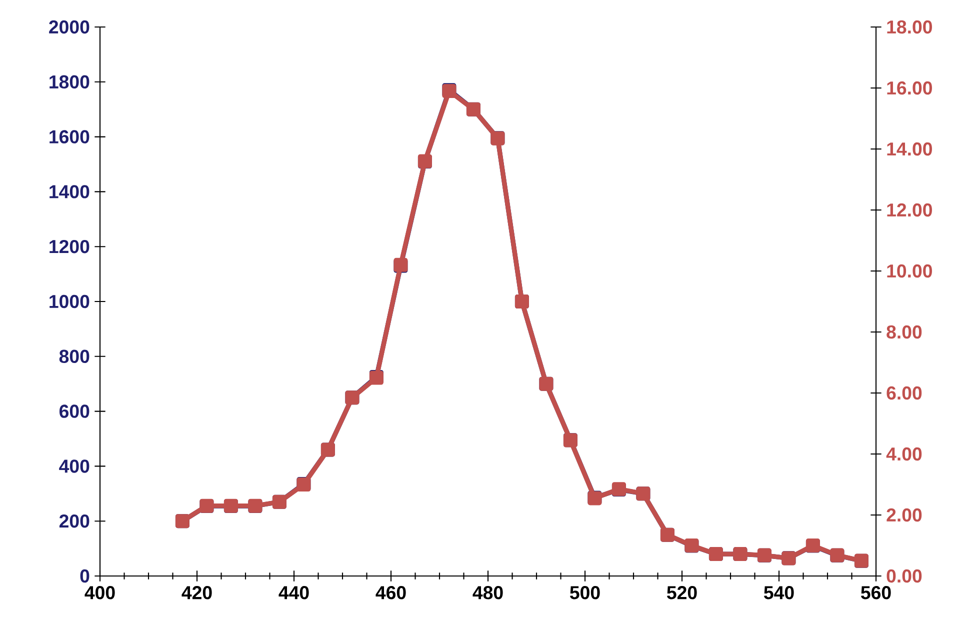 The width and height of the screenshot is (975, 629). Describe the element at coordinates (70, 137) in the screenshot. I see `y-tick-label: 1600` at that location.